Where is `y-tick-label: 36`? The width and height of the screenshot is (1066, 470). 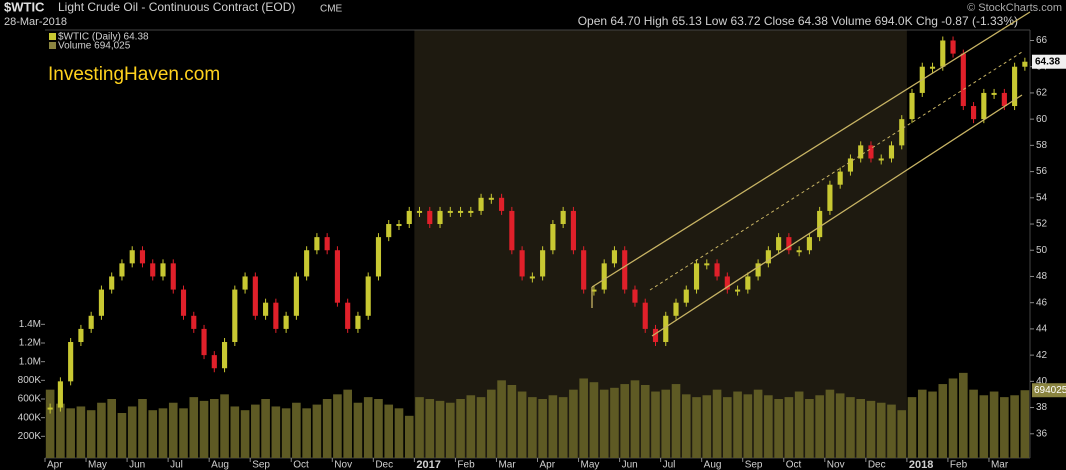
y-tick-label: 36 is located at coordinates (1042, 433).